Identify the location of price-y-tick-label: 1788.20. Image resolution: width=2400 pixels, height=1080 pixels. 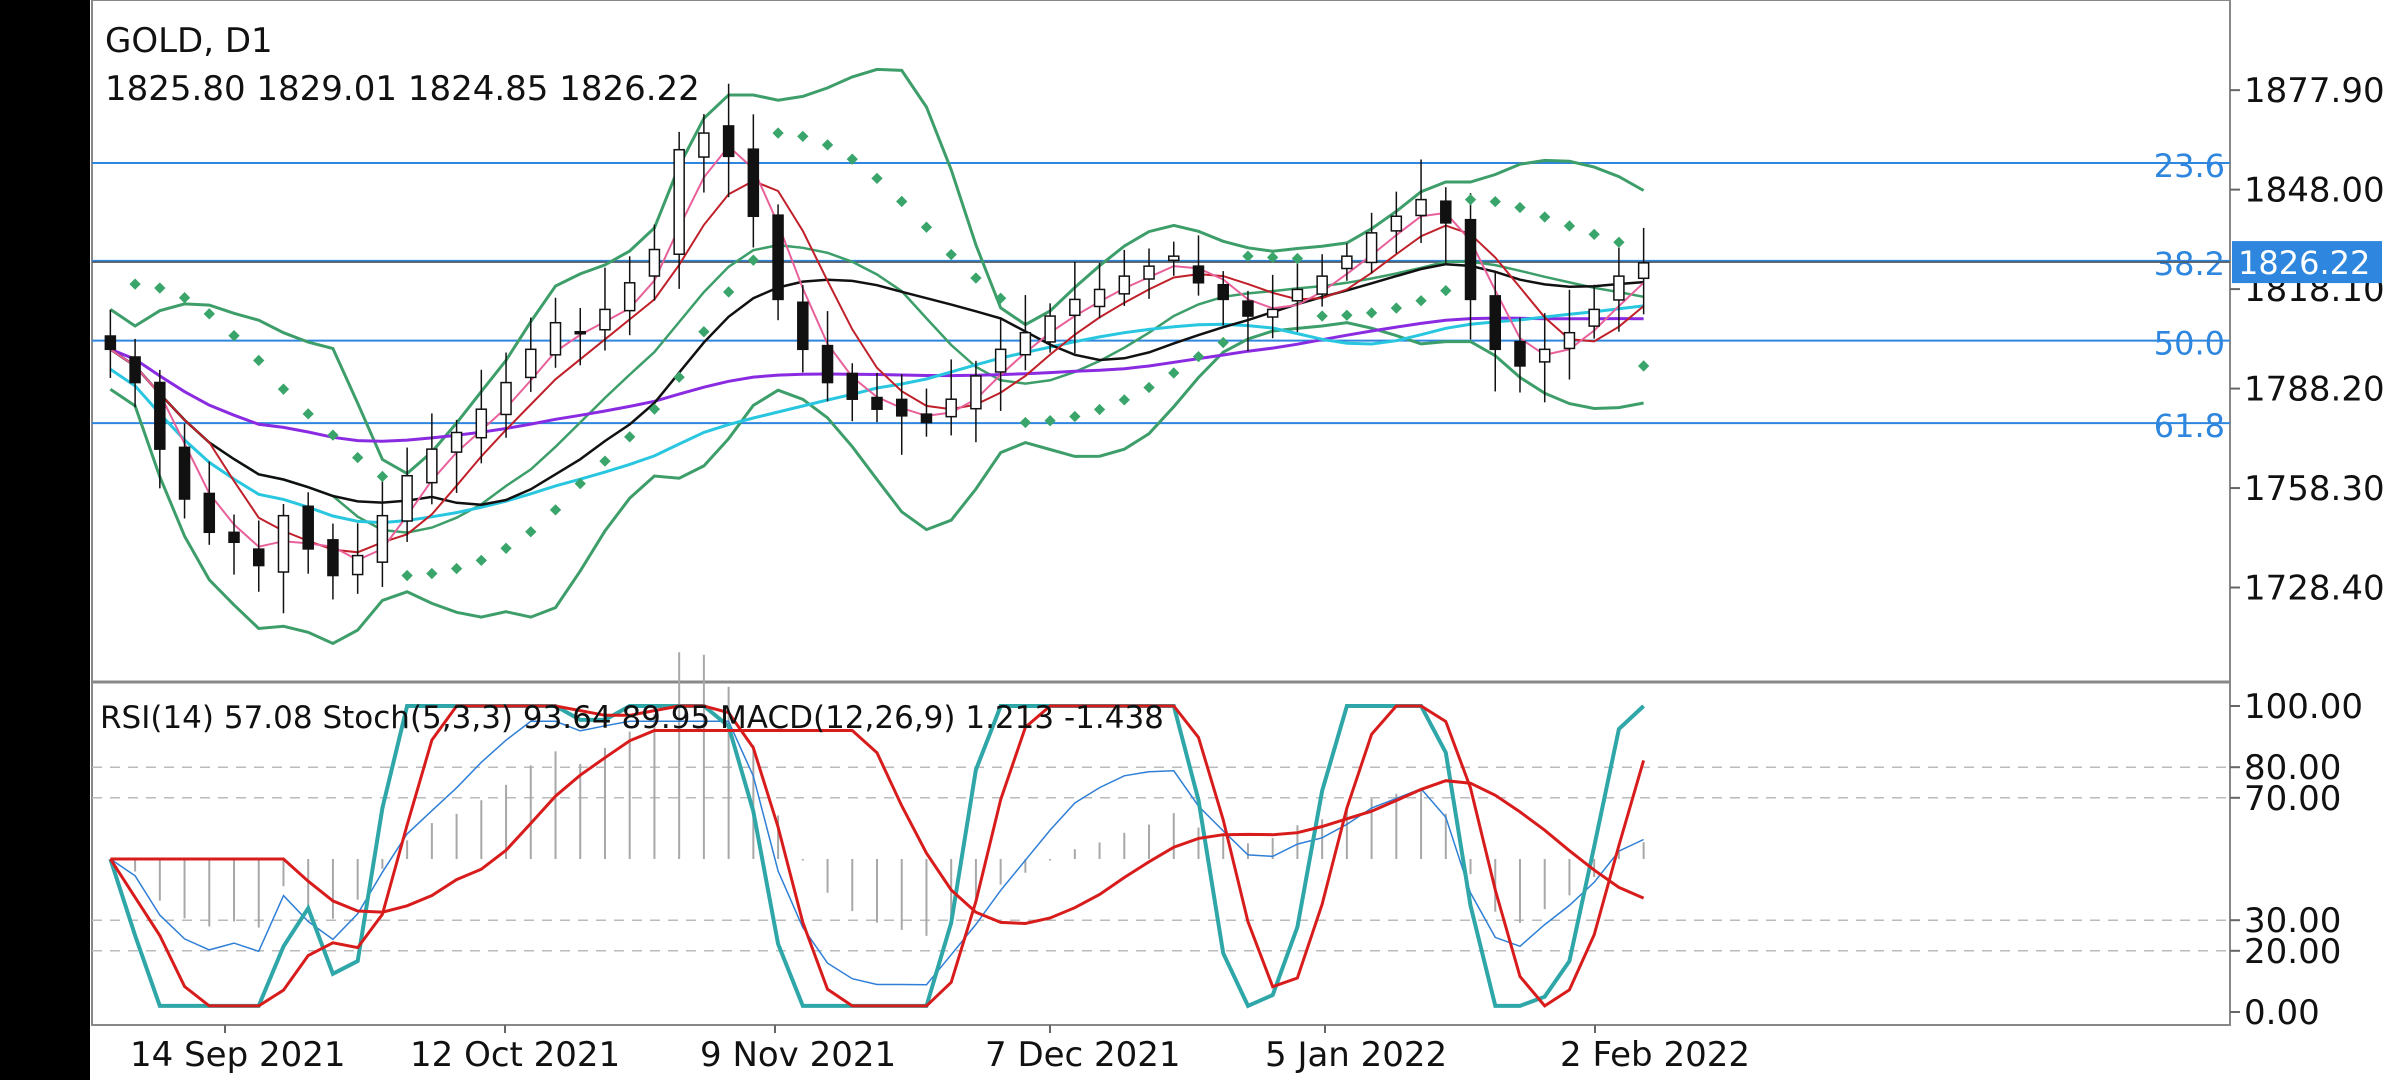
(2314, 390).